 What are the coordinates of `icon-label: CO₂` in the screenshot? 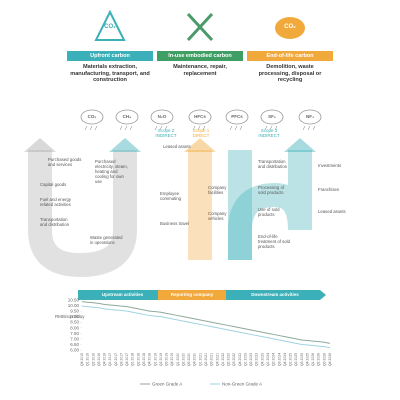 It's located at (290, 27).